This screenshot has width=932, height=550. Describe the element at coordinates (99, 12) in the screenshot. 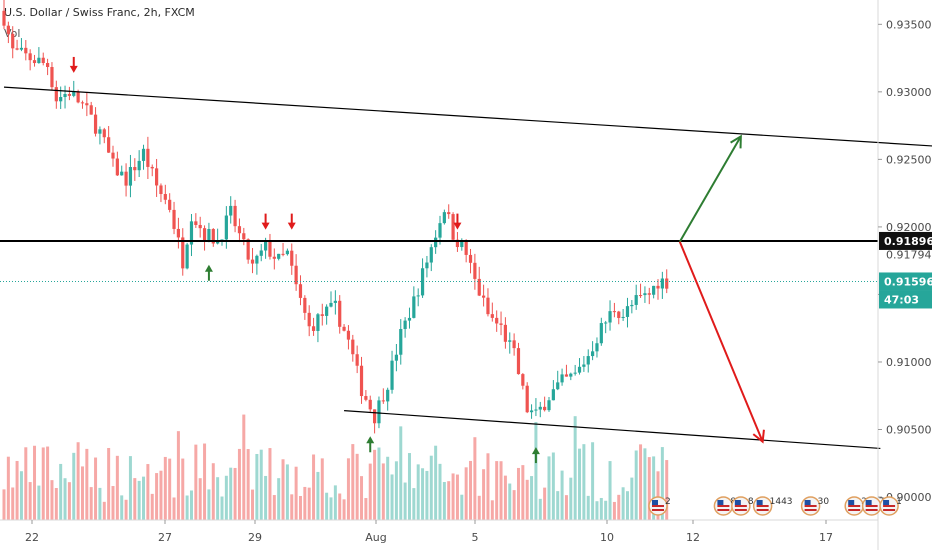

I see `chart-title: U.S. Dollar / Swiss Franc, 2h, FXCM` at that location.